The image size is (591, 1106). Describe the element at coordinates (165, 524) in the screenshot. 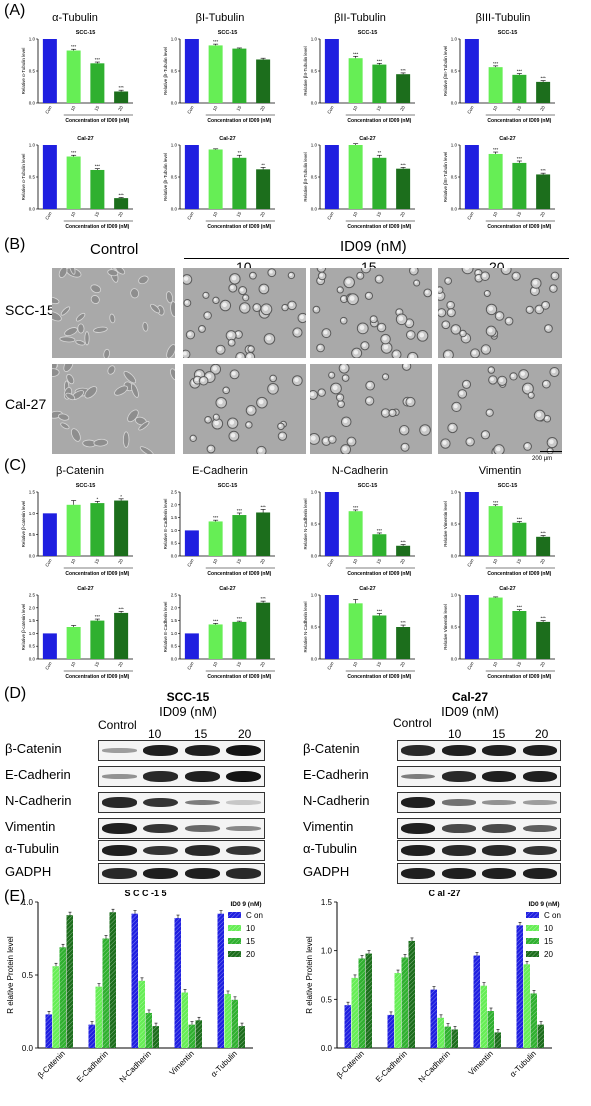

I see `y-axis-label: Relative E-Cadherin level` at that location.